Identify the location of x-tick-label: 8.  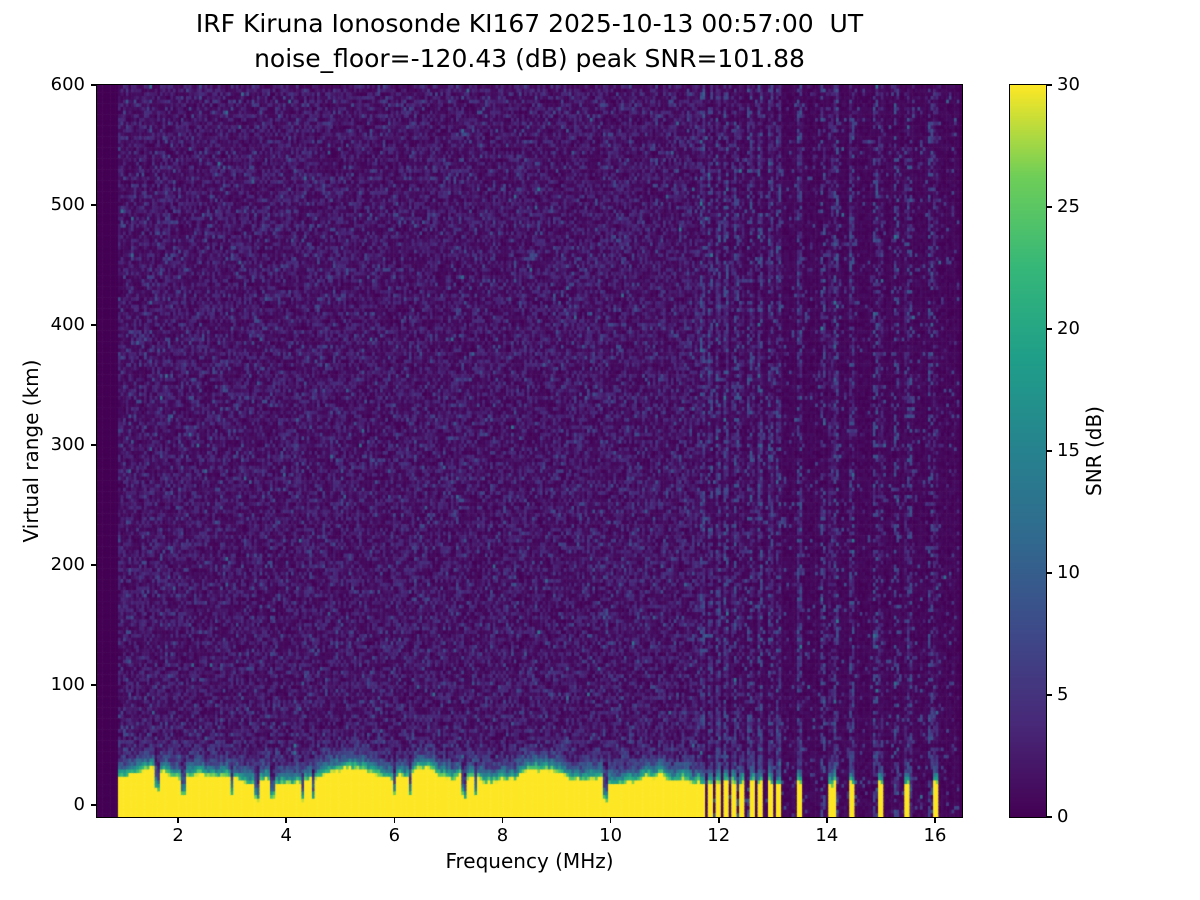
(502, 835).